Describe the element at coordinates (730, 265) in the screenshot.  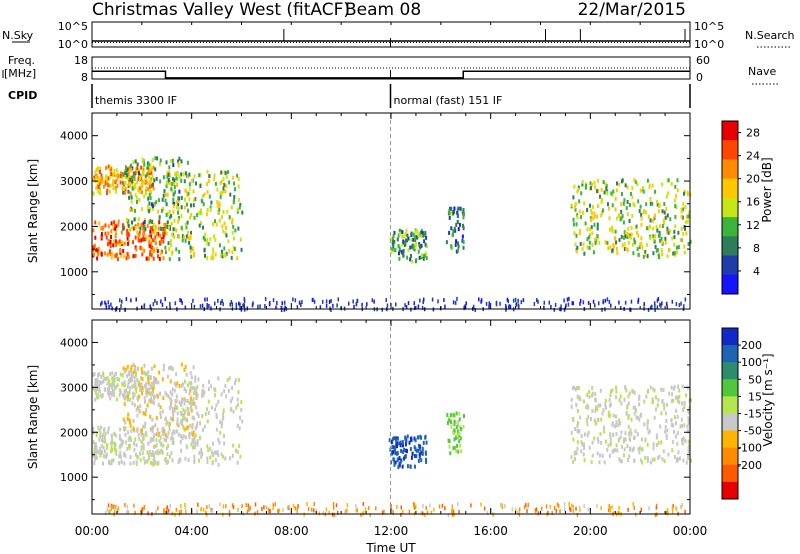
I see `colorbar-swatch` at that location.